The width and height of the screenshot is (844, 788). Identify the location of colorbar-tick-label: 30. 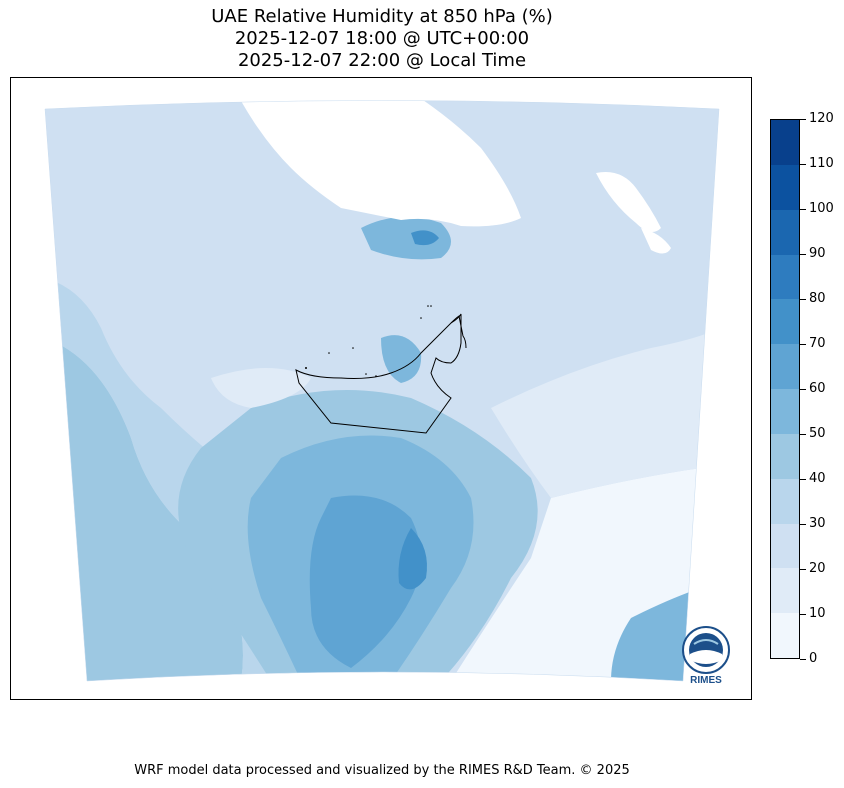
(817, 523).